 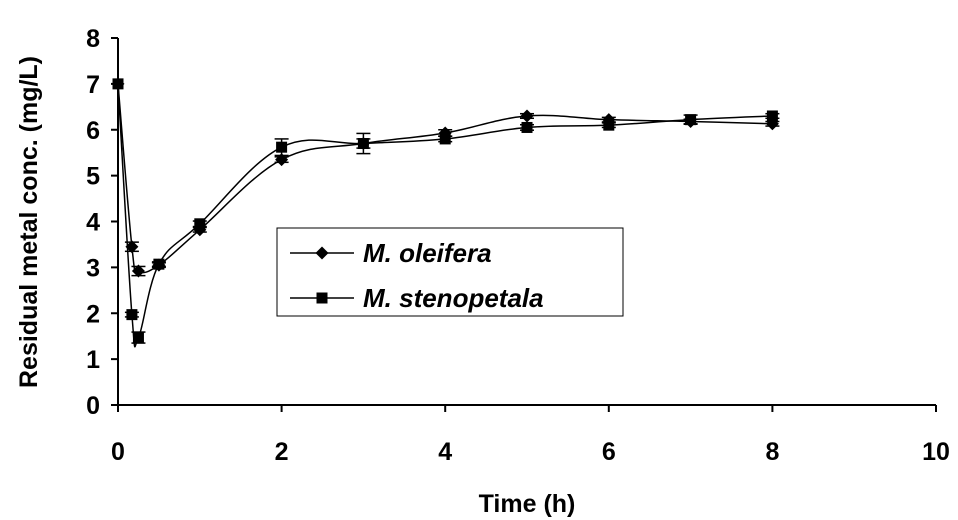 I want to click on y-tick-label: 0, so click(x=93, y=406).